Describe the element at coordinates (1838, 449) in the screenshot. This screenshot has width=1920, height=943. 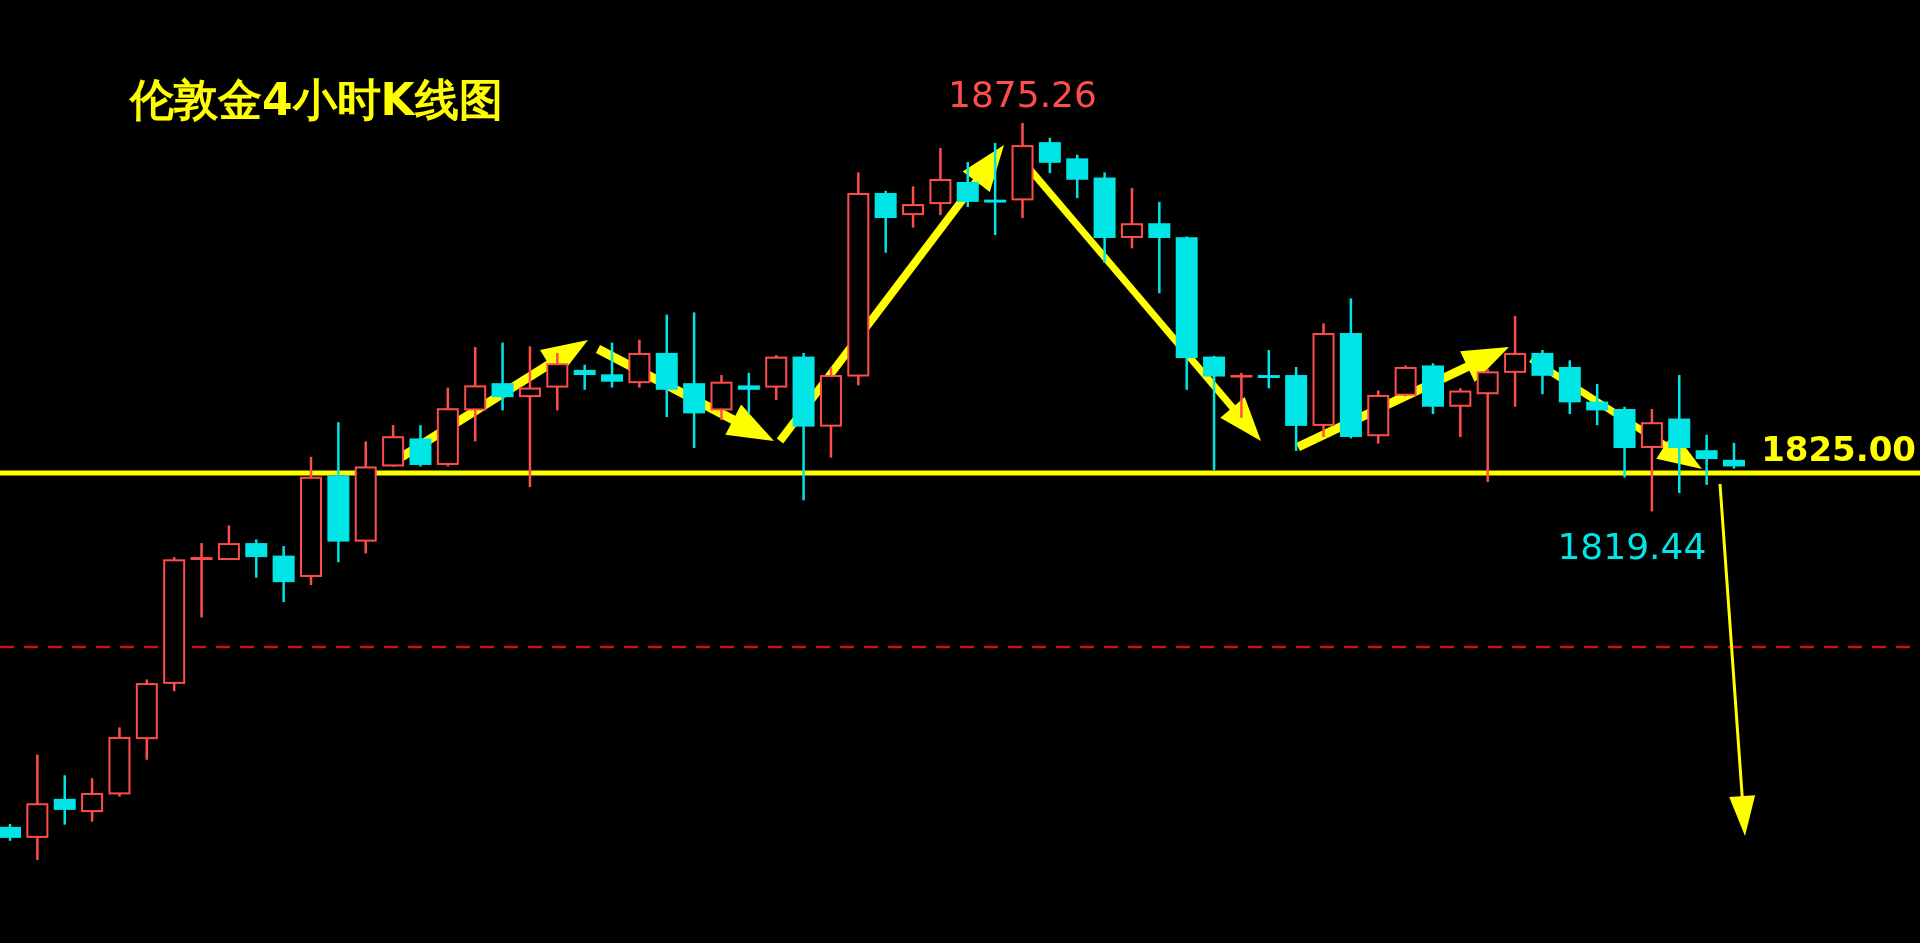
I see `text: 1825.00` at that location.